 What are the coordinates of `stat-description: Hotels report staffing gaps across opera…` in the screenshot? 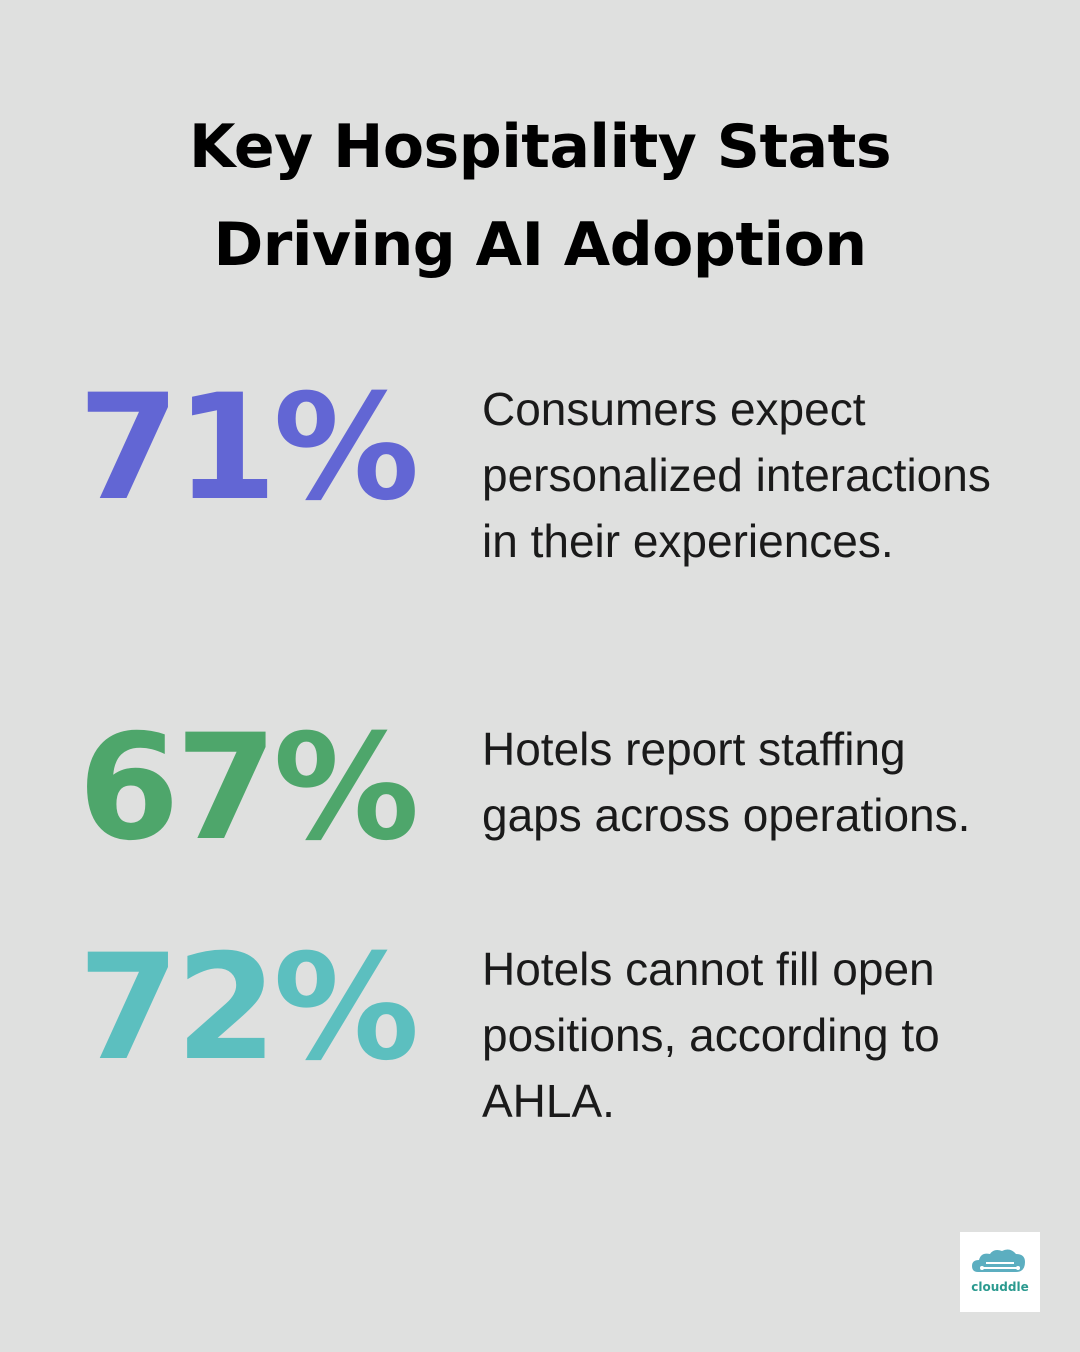 It's located at (726, 782).